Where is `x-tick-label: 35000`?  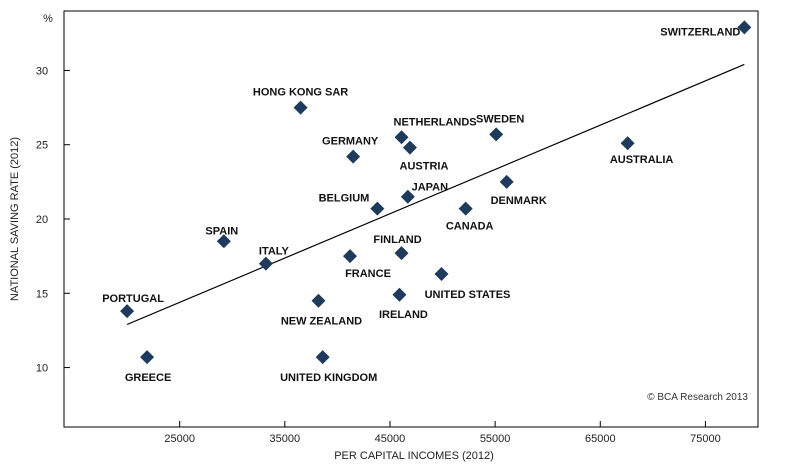 x-tick-label: 35000 is located at coordinates (285, 439).